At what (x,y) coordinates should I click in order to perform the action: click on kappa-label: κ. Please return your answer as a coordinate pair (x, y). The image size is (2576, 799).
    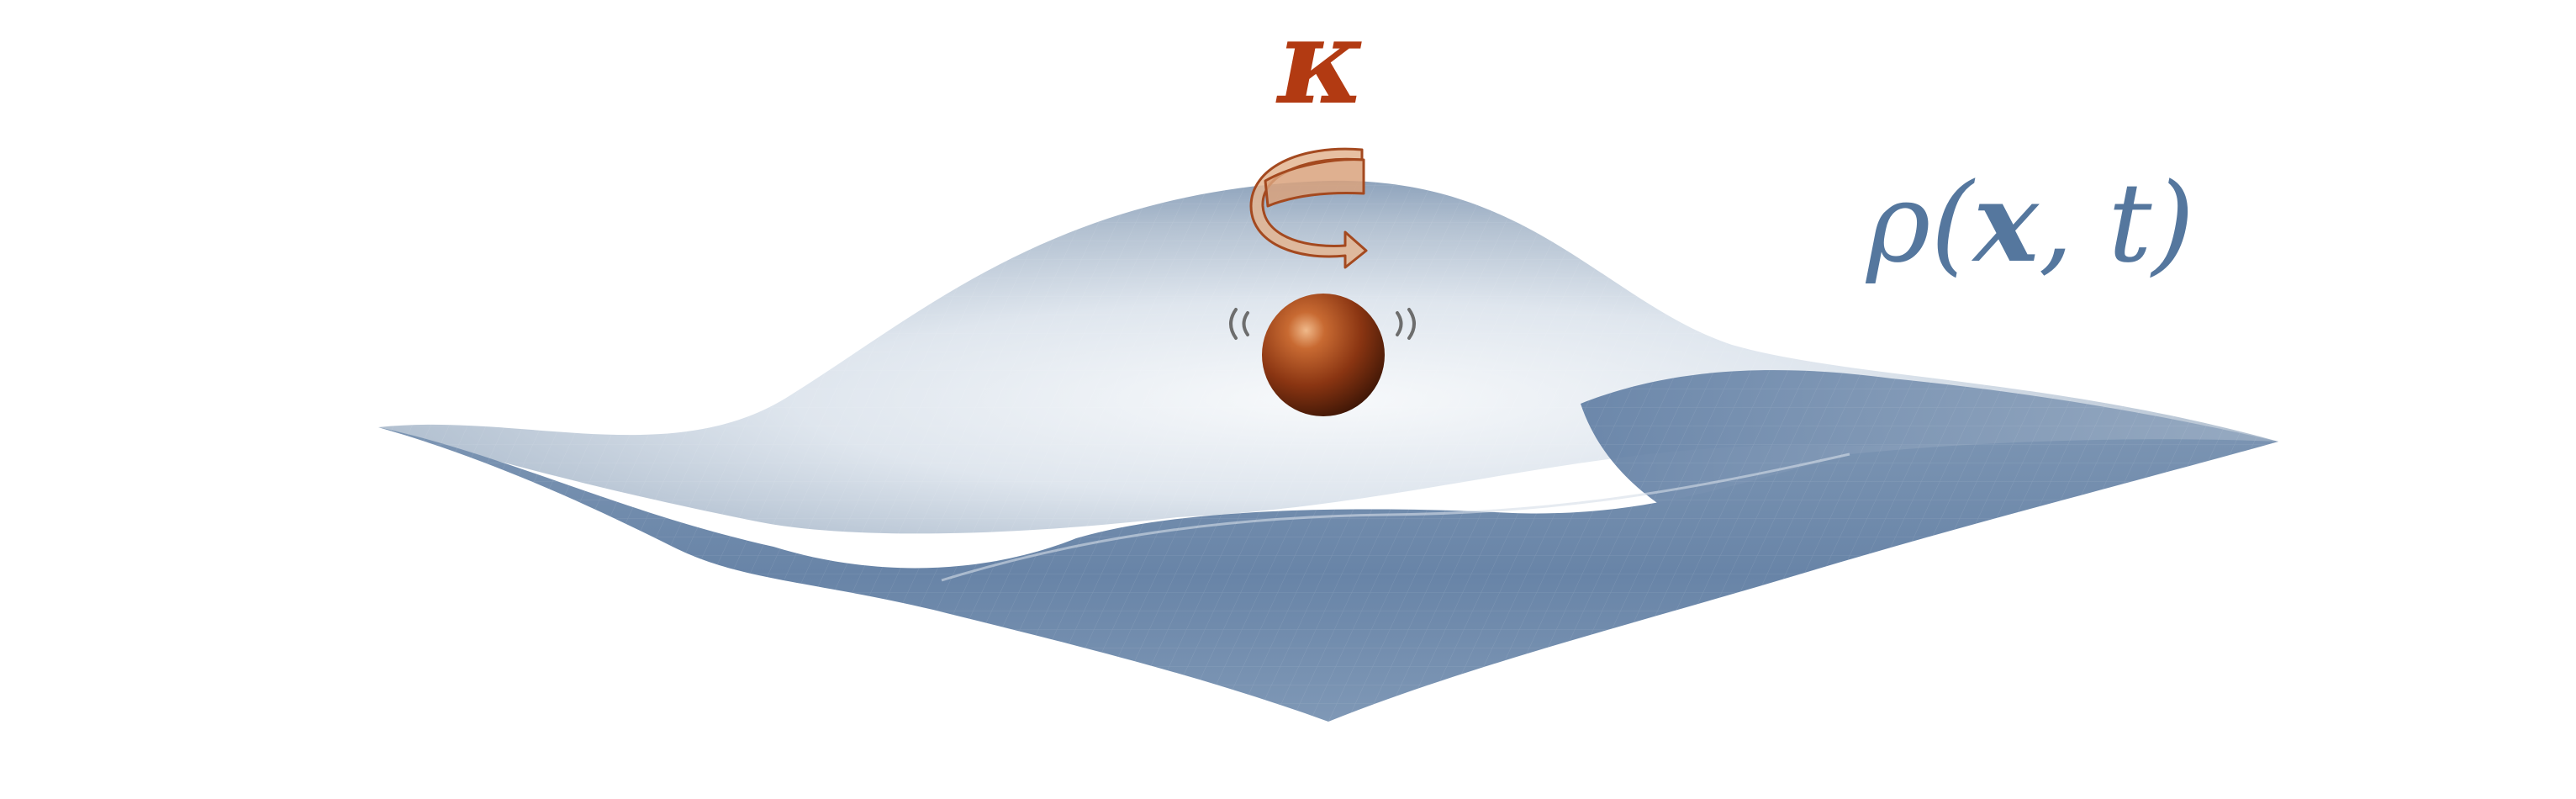
    Looking at the image, I should click on (1320, 65).